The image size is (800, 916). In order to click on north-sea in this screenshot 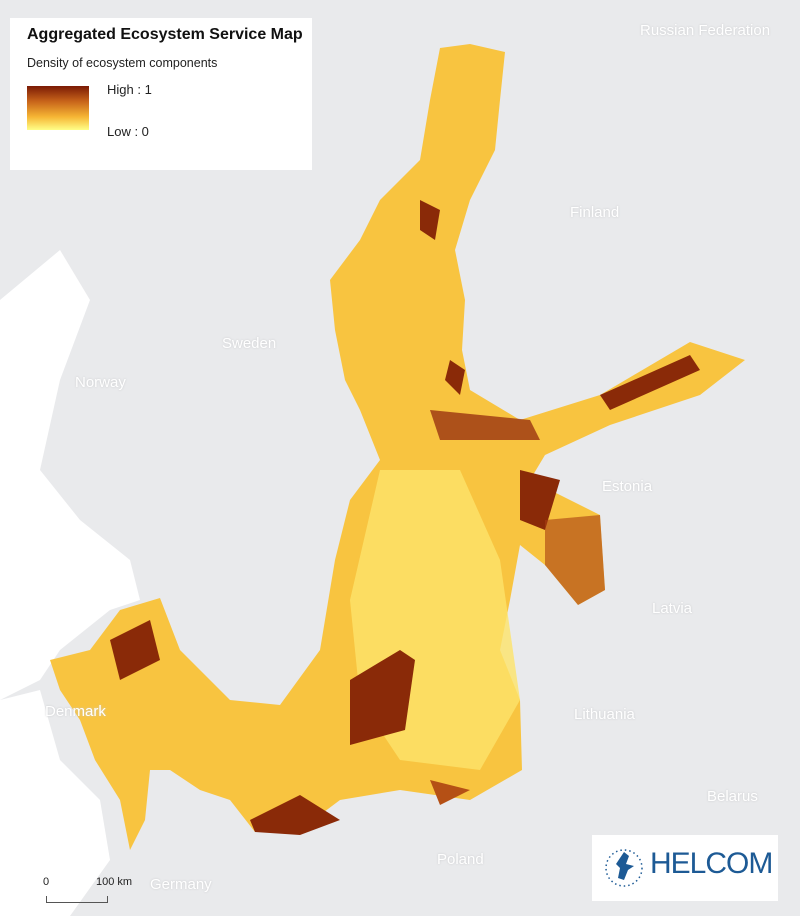, I will do `click(70, 583)`.